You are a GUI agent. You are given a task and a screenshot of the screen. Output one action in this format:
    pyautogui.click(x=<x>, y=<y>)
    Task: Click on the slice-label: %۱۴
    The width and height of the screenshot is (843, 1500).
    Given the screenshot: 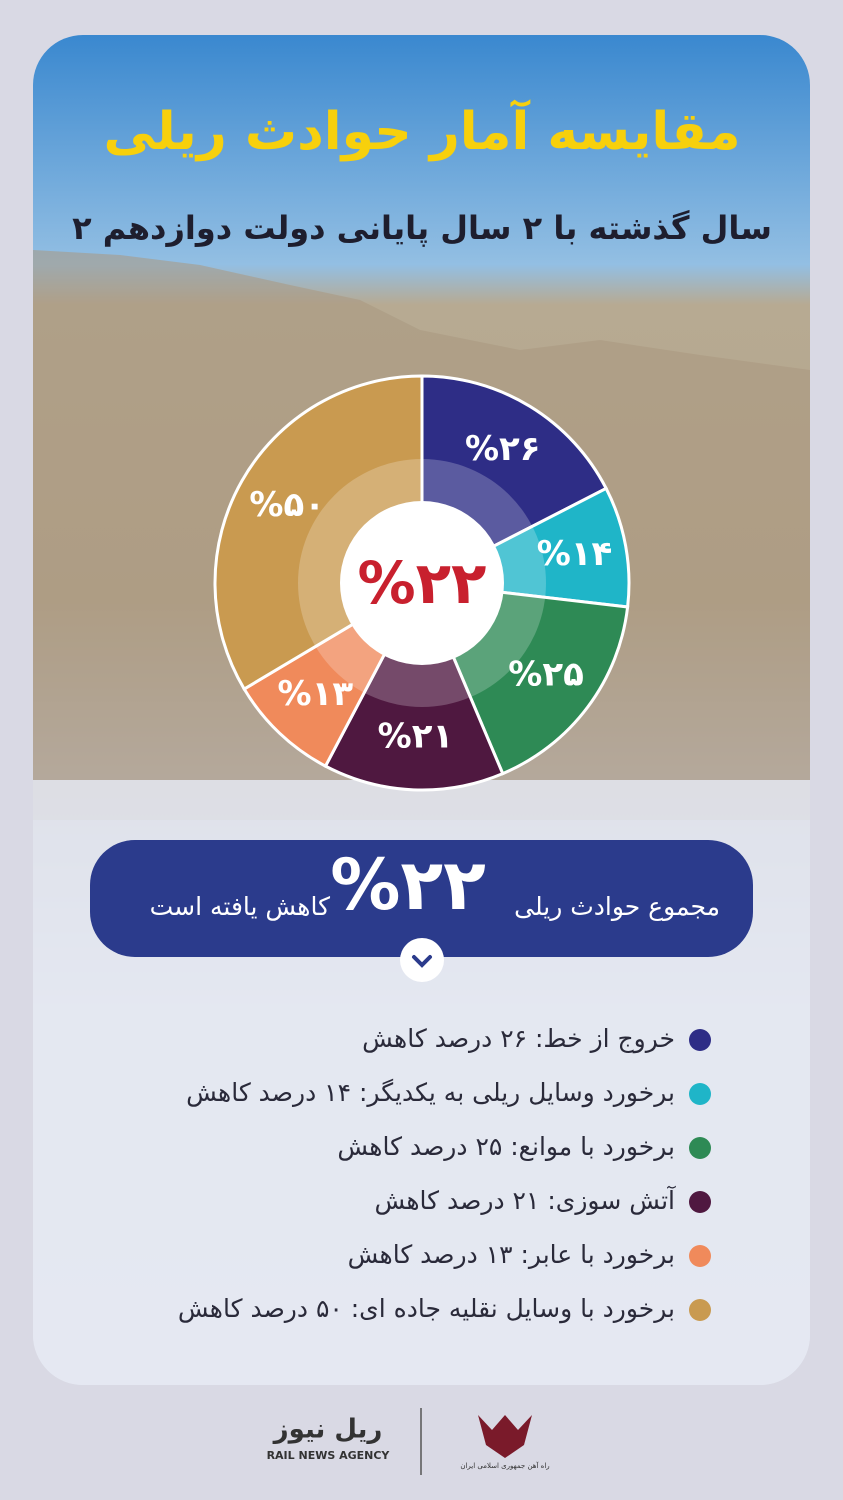 What is the action you would take?
    pyautogui.click(x=575, y=554)
    